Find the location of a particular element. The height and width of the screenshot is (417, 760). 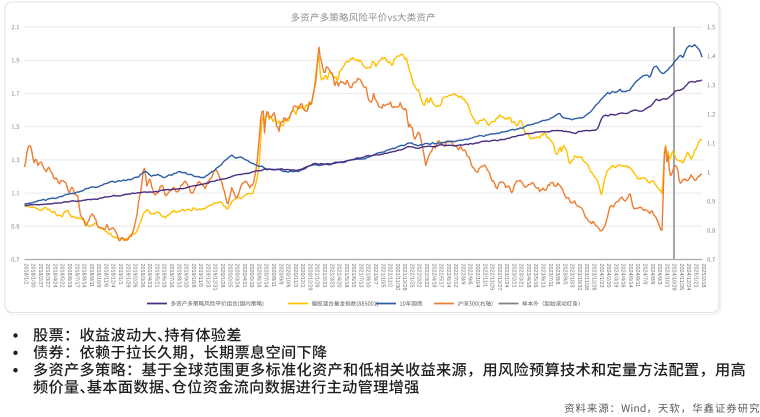

svg-text: 2024/2/20 is located at coordinates (608, 276).